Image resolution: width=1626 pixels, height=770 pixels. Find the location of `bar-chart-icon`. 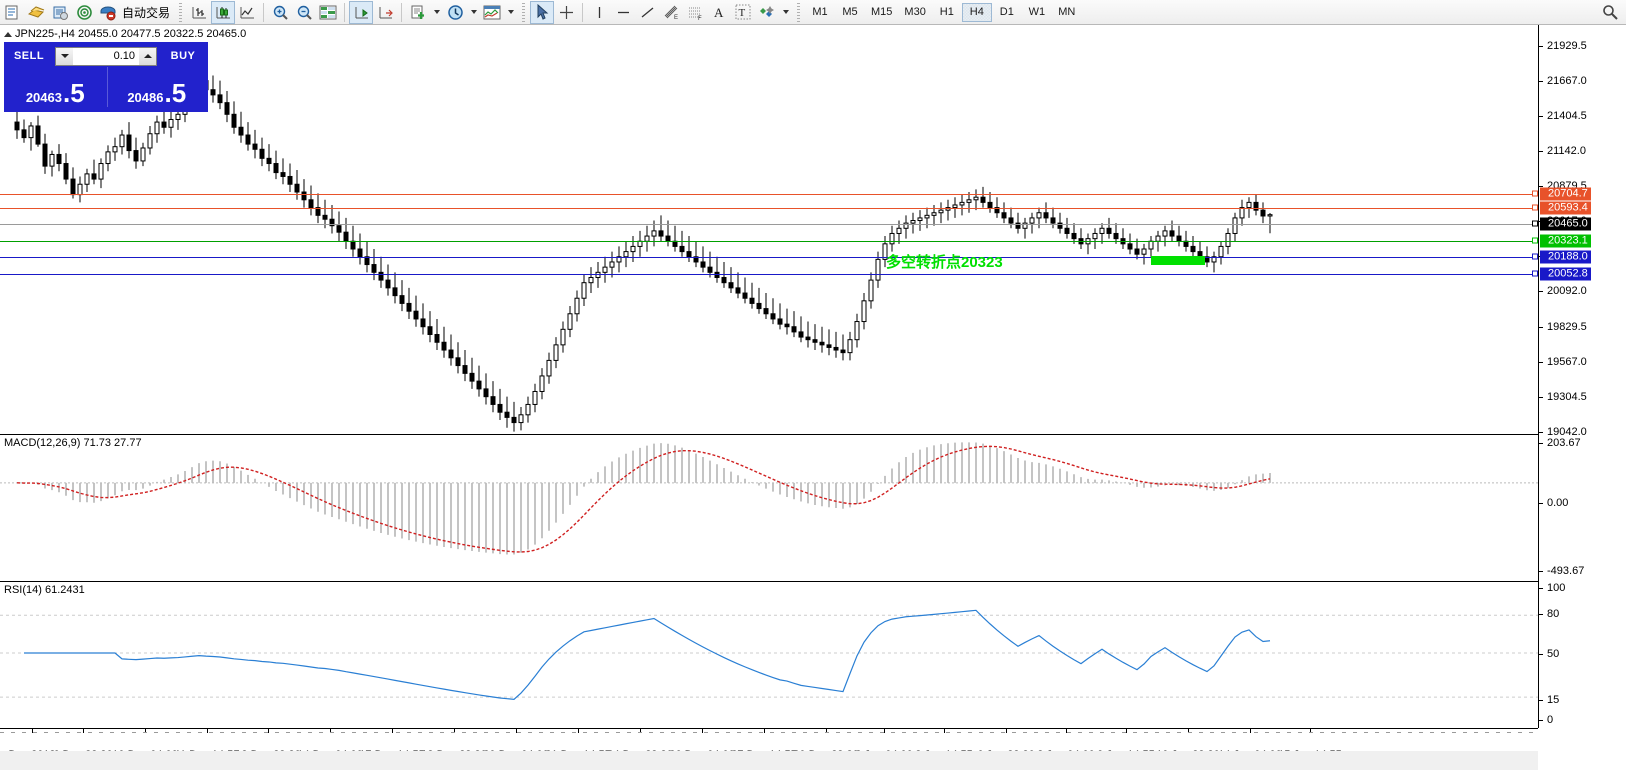

bar-chart-icon is located at coordinates (199, 12).